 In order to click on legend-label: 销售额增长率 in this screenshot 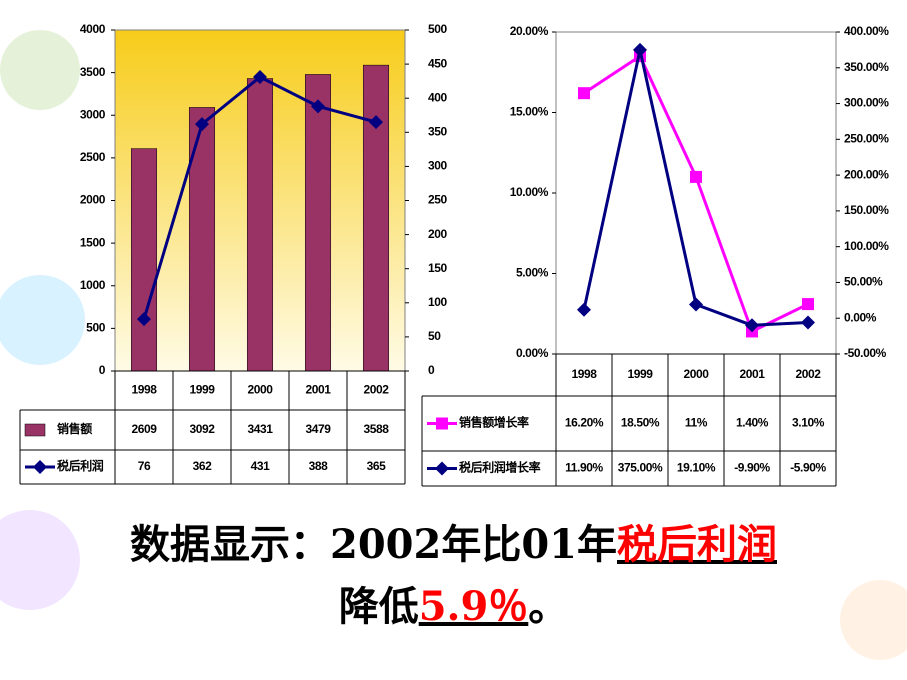, I will do `click(494, 422)`.